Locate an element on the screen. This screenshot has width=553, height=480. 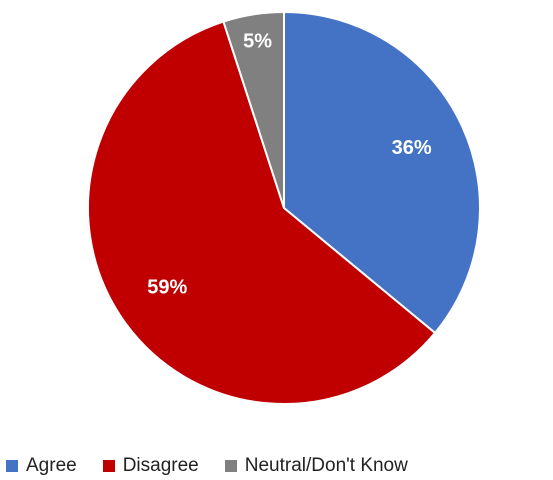
legend-item-neutral: Neutral/Don't Know is located at coordinates (316, 466).